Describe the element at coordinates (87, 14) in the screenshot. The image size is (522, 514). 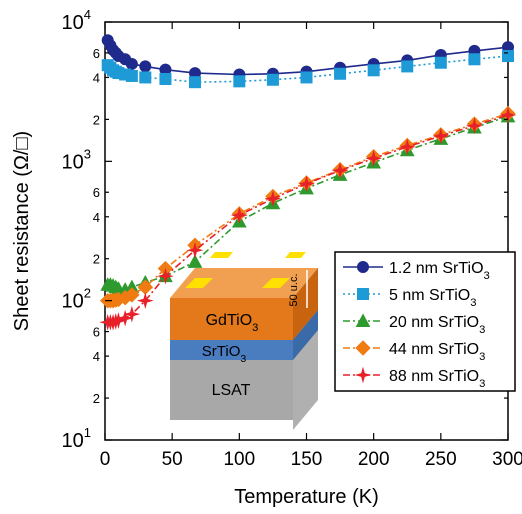
I see `tick-exp: 4` at that location.